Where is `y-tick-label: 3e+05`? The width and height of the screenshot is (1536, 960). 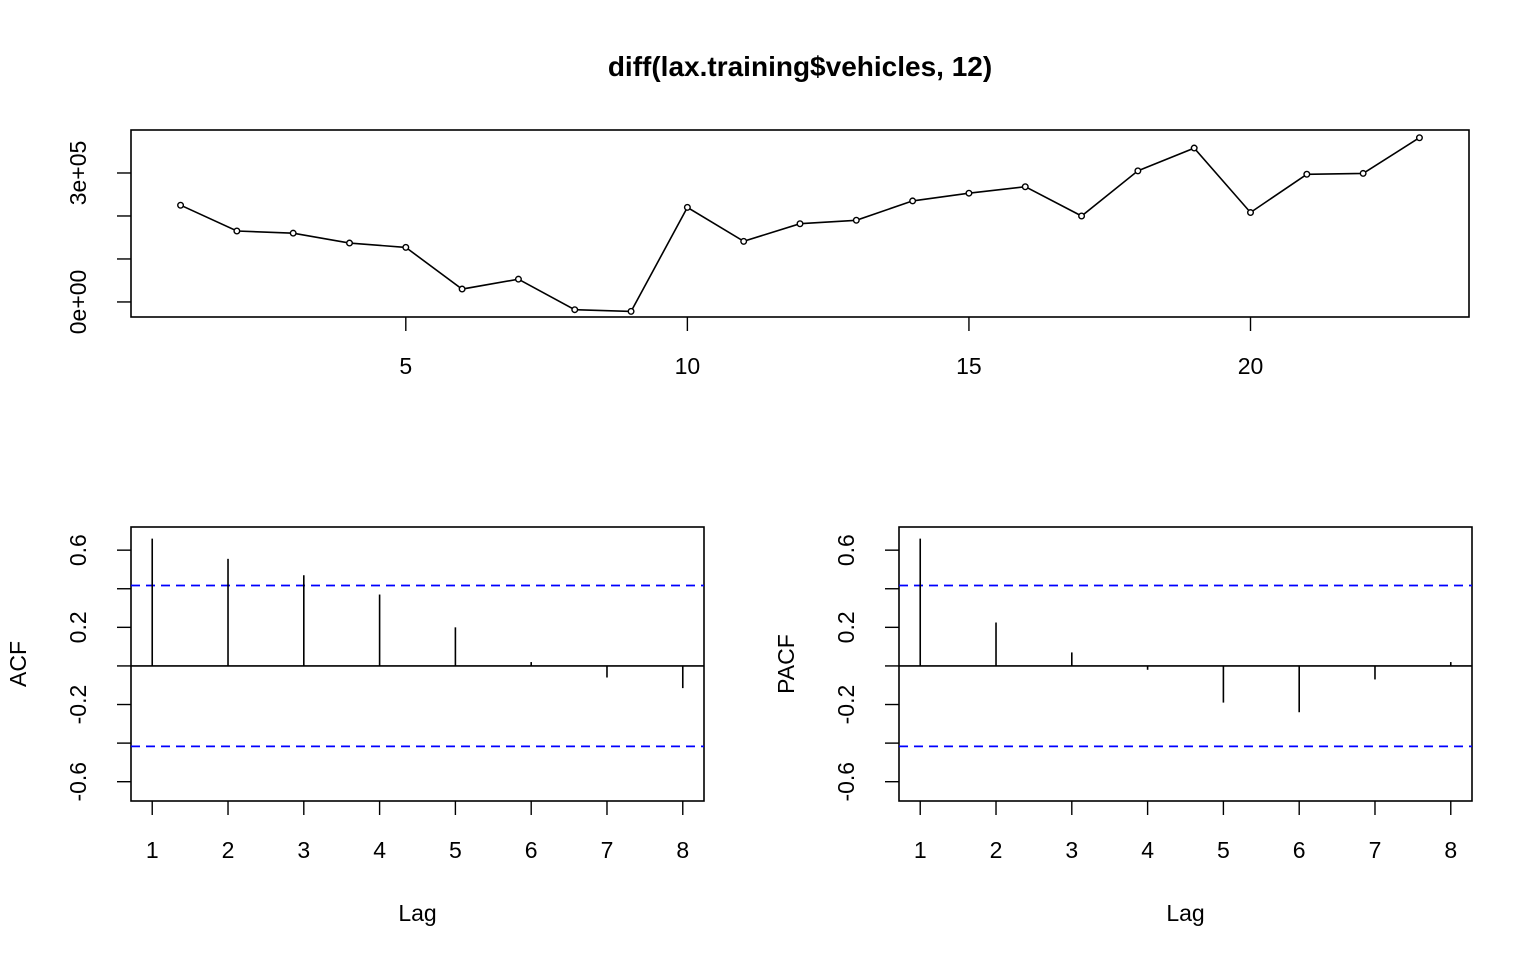
y-tick-label: 3e+05 is located at coordinates (78, 173).